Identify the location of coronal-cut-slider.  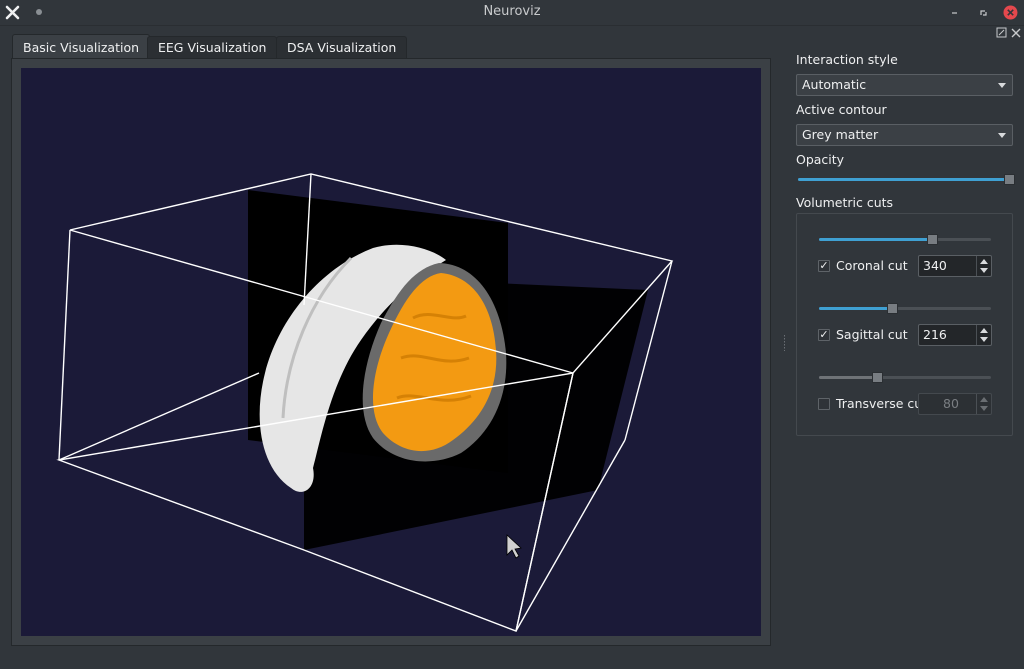
(905, 240).